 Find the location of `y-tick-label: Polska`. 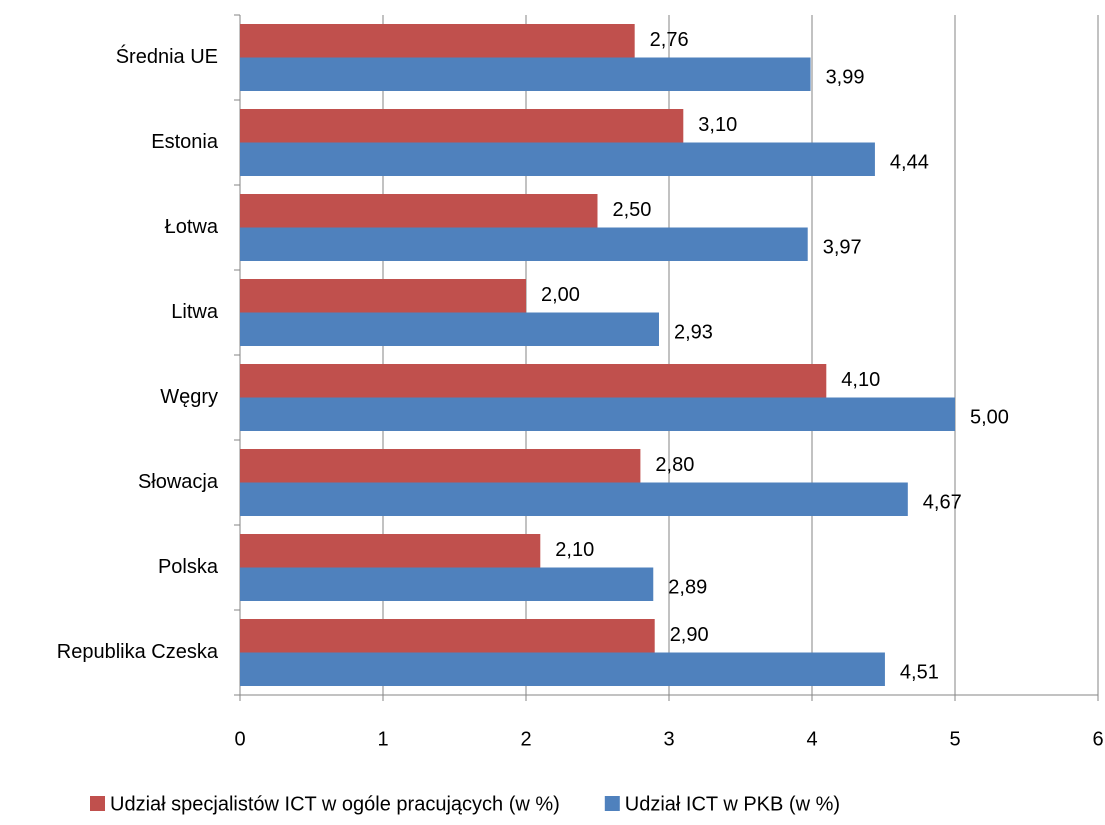

y-tick-label: Polska is located at coordinates (188, 567).